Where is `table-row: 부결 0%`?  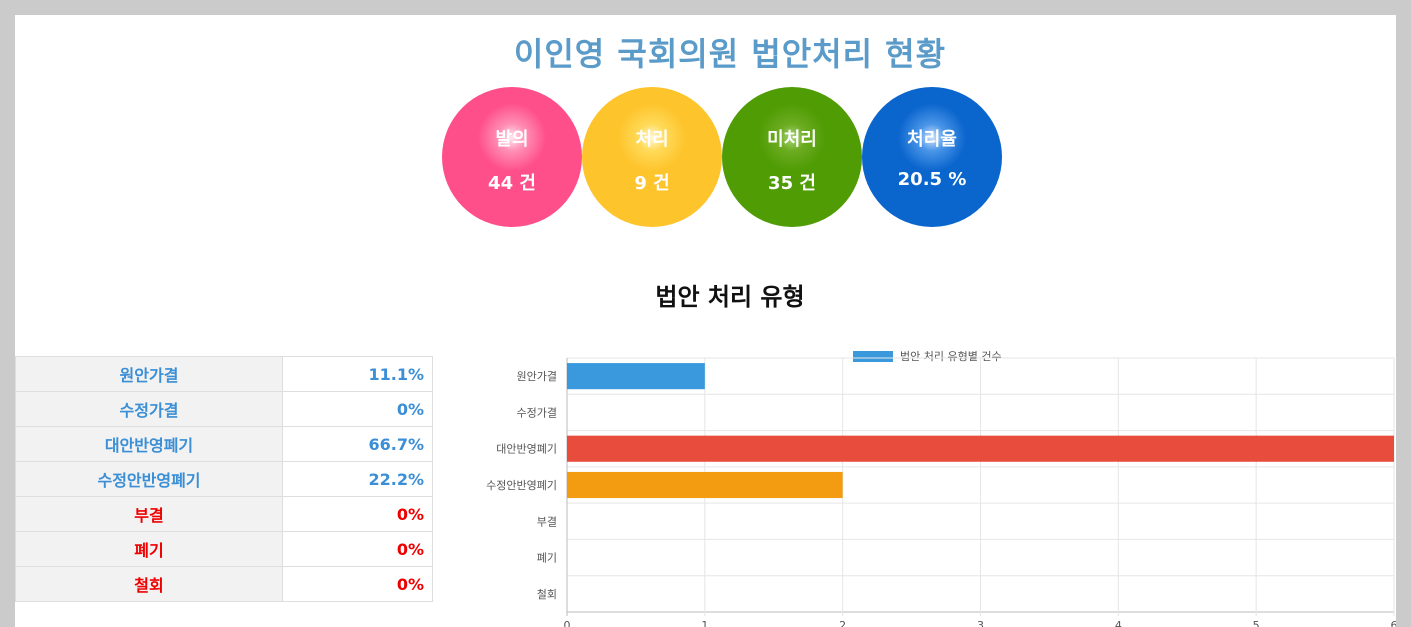
table-row: 부결 0% is located at coordinates (224, 514).